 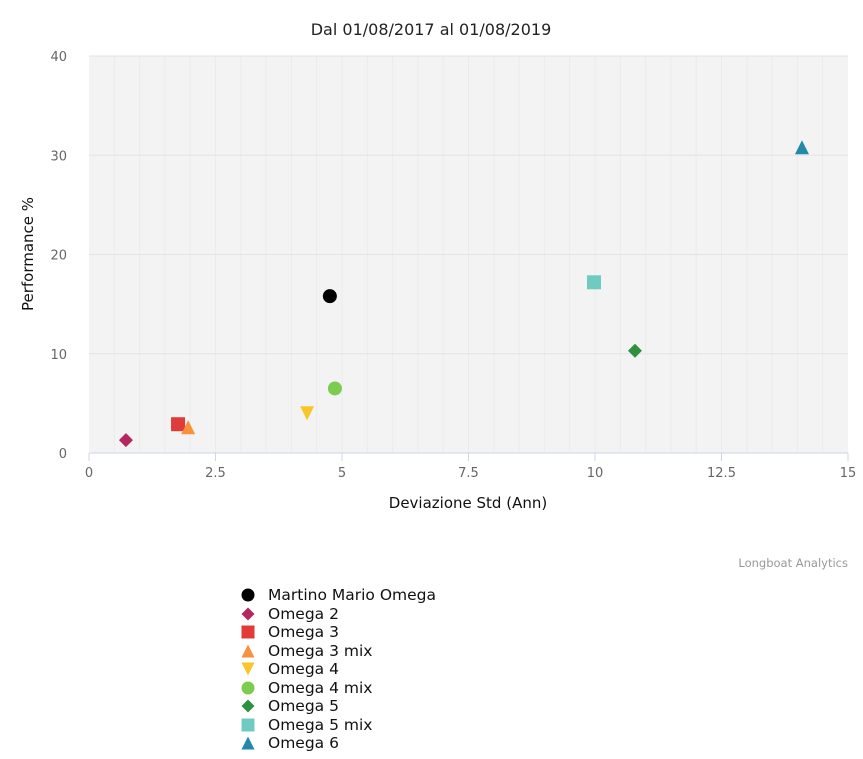 I want to click on legend-item: Omega 6, so click(x=338, y=743).